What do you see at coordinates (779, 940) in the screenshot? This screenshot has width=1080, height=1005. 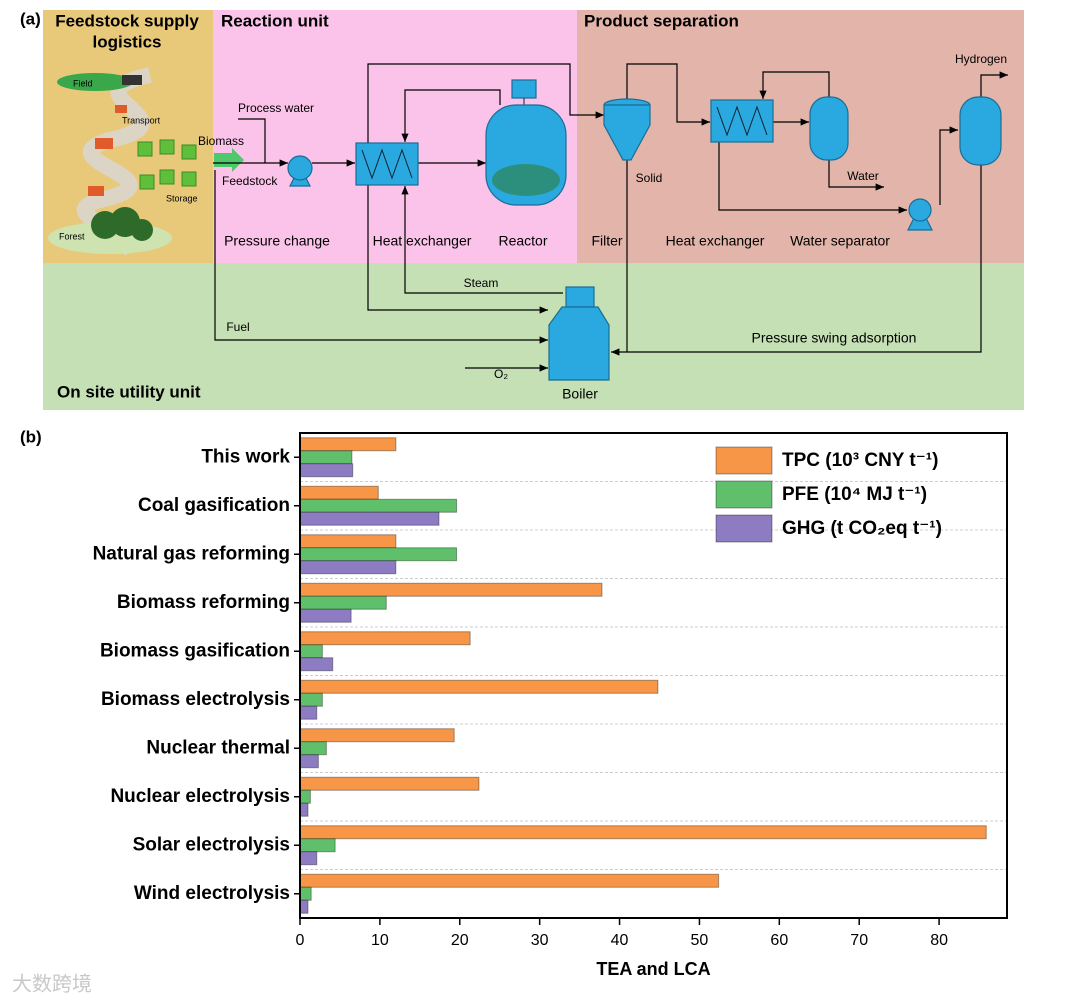 I see `x-tick-label: 60` at bounding box center [779, 940].